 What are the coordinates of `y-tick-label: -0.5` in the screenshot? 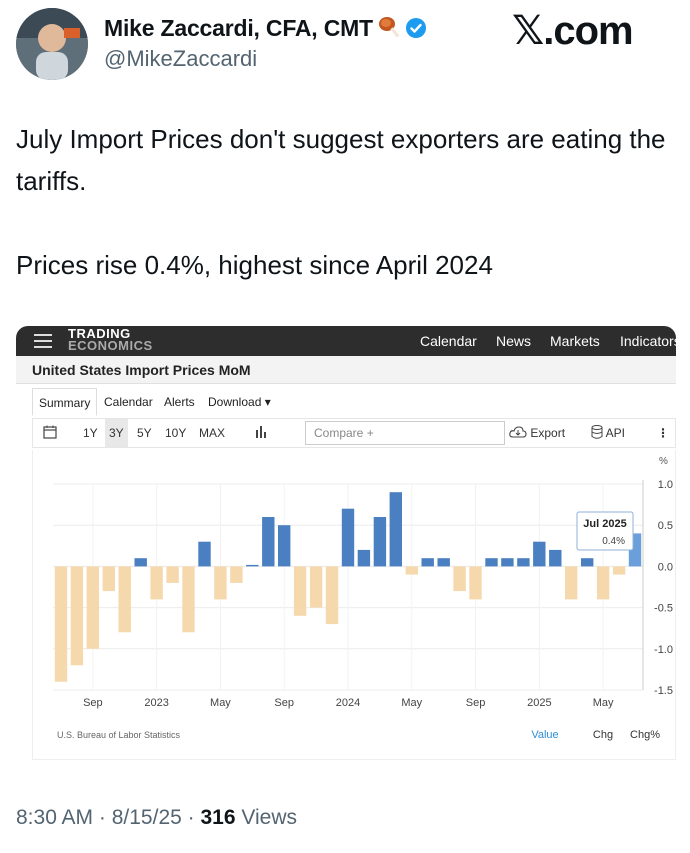 It's located at (663, 609).